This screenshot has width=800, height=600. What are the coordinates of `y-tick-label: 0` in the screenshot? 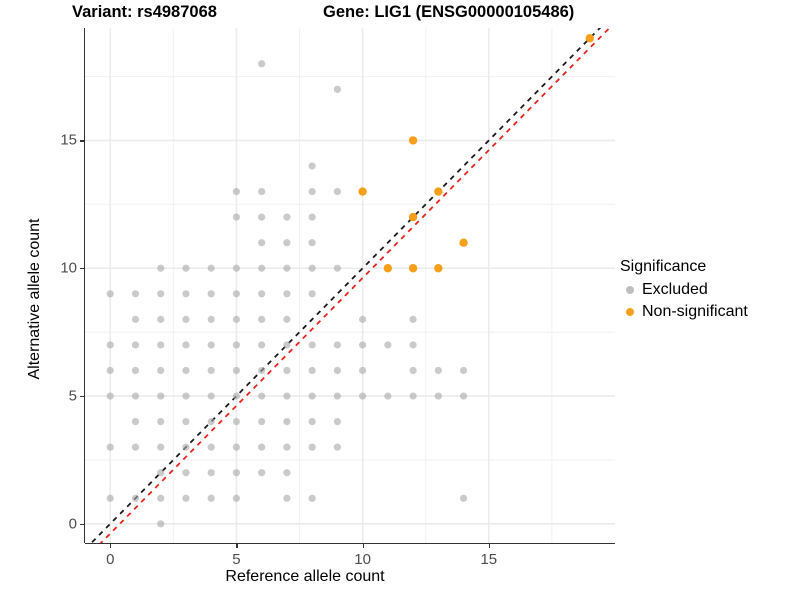 It's located at (72, 524).